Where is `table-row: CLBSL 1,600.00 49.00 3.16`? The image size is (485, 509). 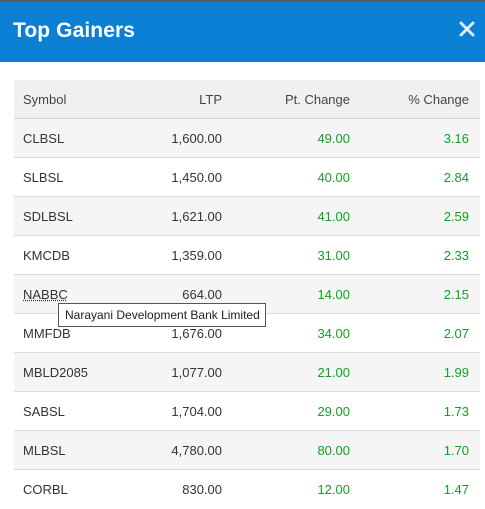 table-row: CLBSL 1,600.00 49.00 3.16 is located at coordinates (247, 138).